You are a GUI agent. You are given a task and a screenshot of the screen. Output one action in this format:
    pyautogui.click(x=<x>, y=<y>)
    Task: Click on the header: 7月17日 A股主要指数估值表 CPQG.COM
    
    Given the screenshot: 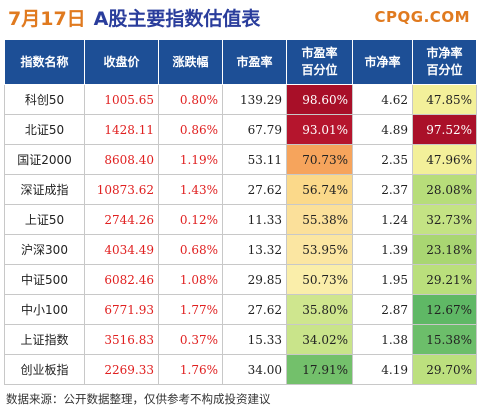 What is the action you would take?
    pyautogui.click(x=240, y=17)
    